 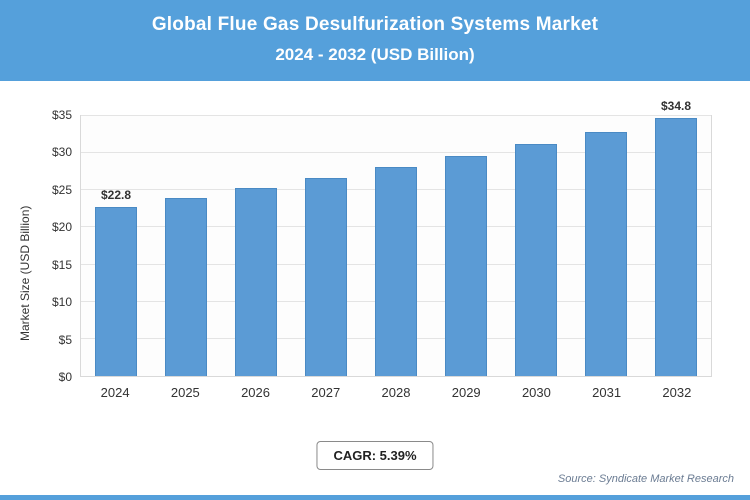 What do you see at coordinates (61, 115) in the screenshot?
I see `y-tick-label: $35` at bounding box center [61, 115].